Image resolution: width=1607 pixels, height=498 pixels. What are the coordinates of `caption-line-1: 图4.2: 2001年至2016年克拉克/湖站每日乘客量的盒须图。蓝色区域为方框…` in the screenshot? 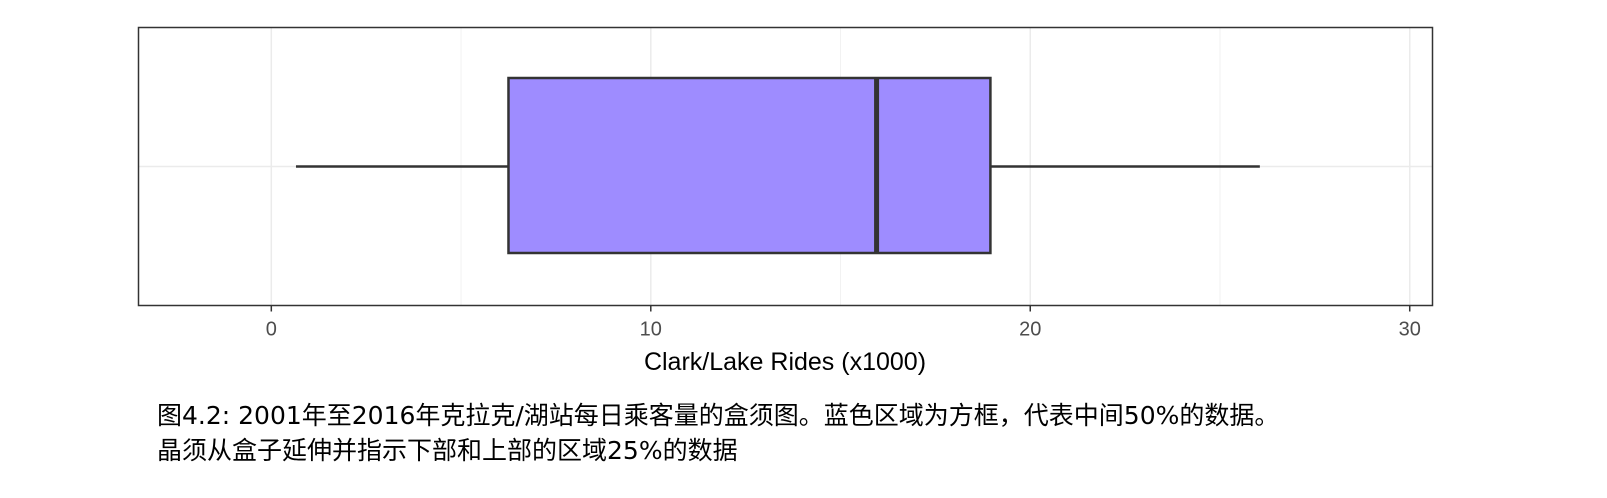 It's located at (718, 415).